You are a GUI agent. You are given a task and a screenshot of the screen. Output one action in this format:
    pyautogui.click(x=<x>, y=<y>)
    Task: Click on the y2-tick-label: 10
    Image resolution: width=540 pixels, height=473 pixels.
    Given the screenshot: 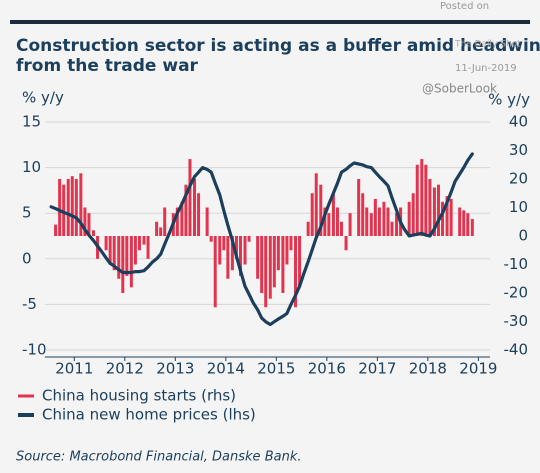 What is the action you would take?
    pyautogui.click(x=518, y=207)
    